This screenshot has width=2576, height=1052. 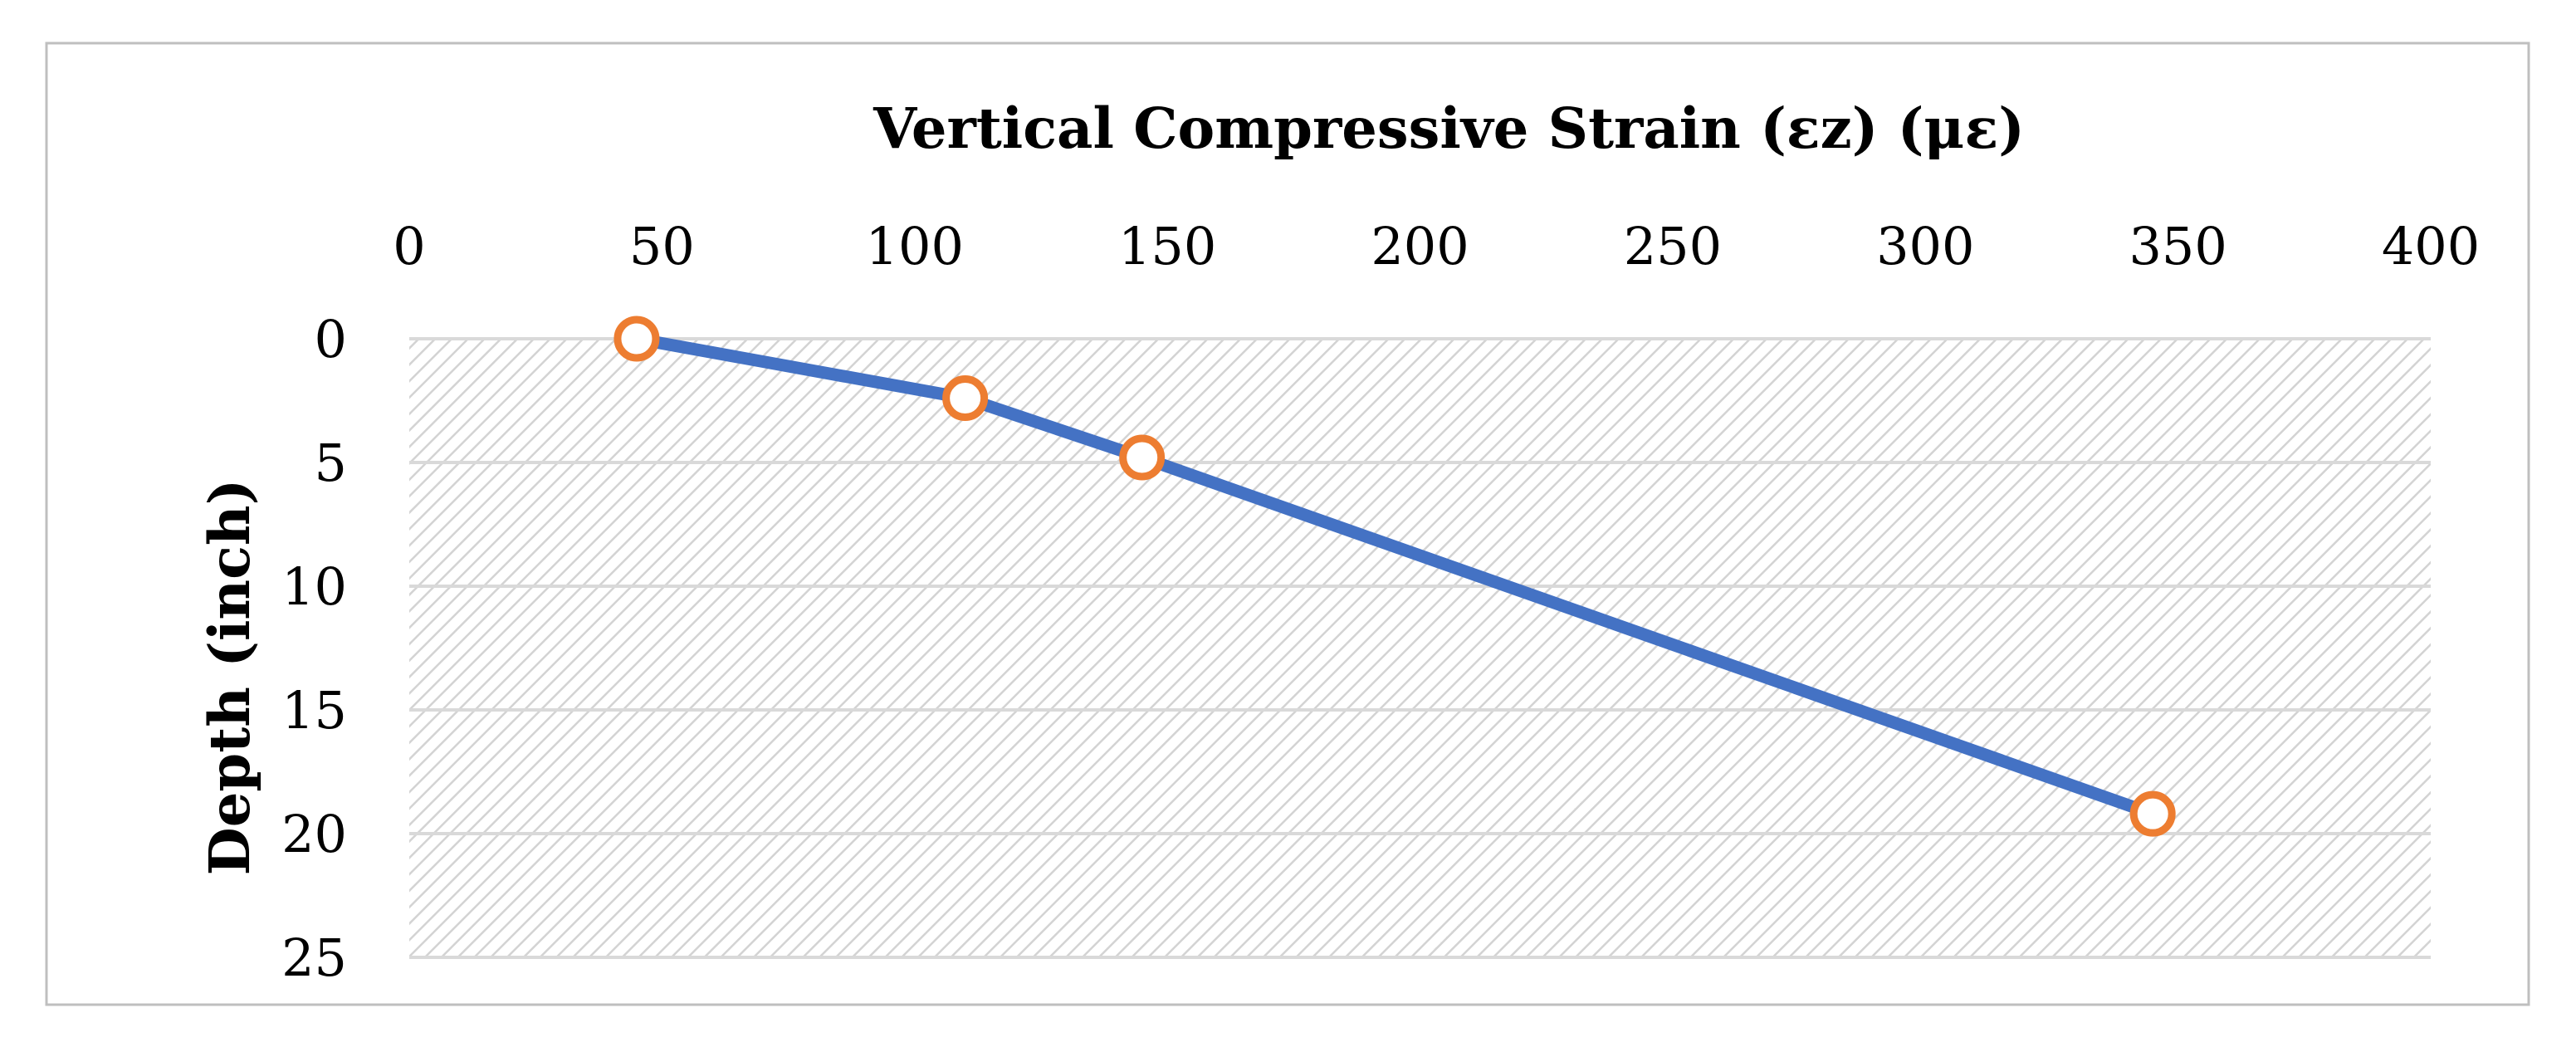 What do you see at coordinates (1449, 128) in the screenshot?
I see `x-axis-title: Vertical Compressive Strain (εz) (με)` at bounding box center [1449, 128].